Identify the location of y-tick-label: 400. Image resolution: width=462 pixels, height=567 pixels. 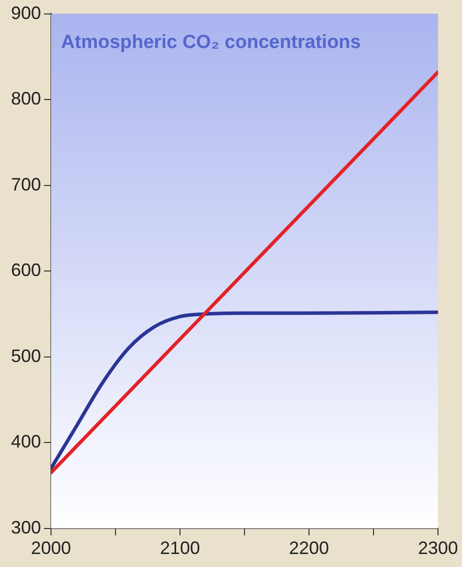
(26, 442).